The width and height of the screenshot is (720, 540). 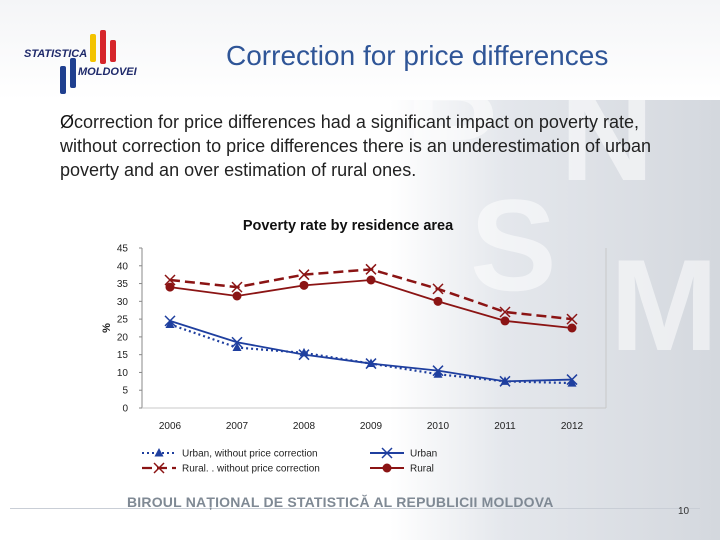 What do you see at coordinates (371, 426) in the screenshot?
I see `x-tick-label: 2009` at bounding box center [371, 426].